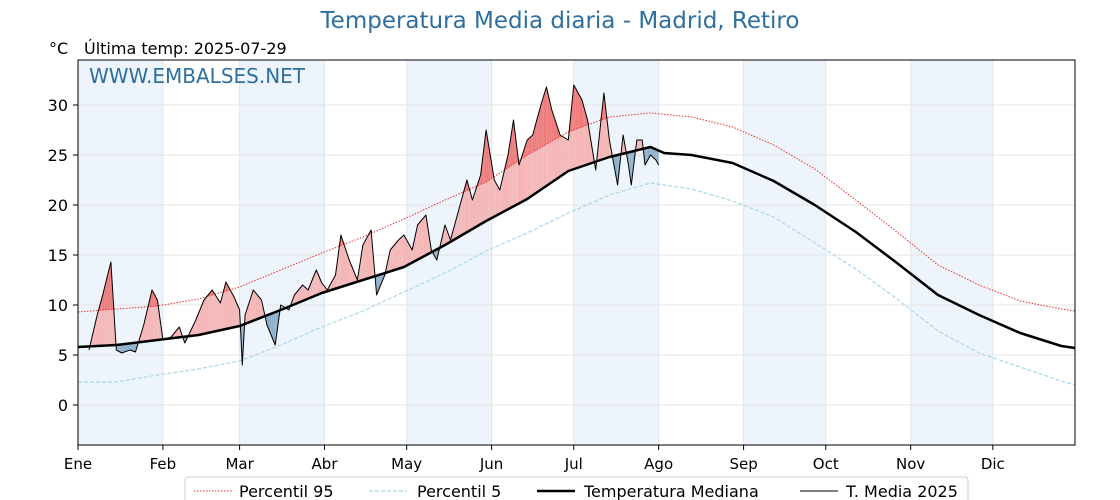 The image size is (1120, 500). Describe the element at coordinates (282, 252) in the screenshot. I see `month-band` at that location.